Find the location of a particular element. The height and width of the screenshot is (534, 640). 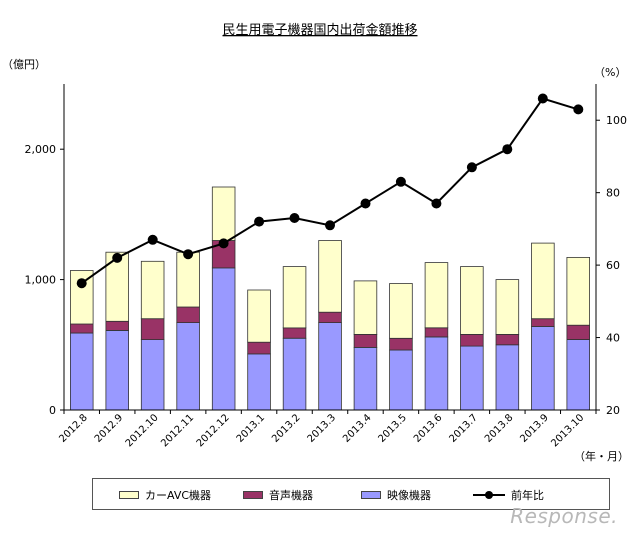

bar-car-avc-2013.1 is located at coordinates (259, 316).